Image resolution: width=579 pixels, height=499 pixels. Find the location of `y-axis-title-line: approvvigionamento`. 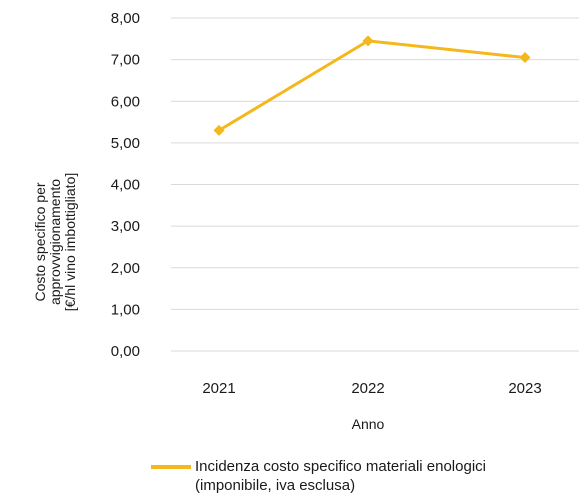

y-axis-title-line: approvvigionamento is located at coordinates (55, 242).